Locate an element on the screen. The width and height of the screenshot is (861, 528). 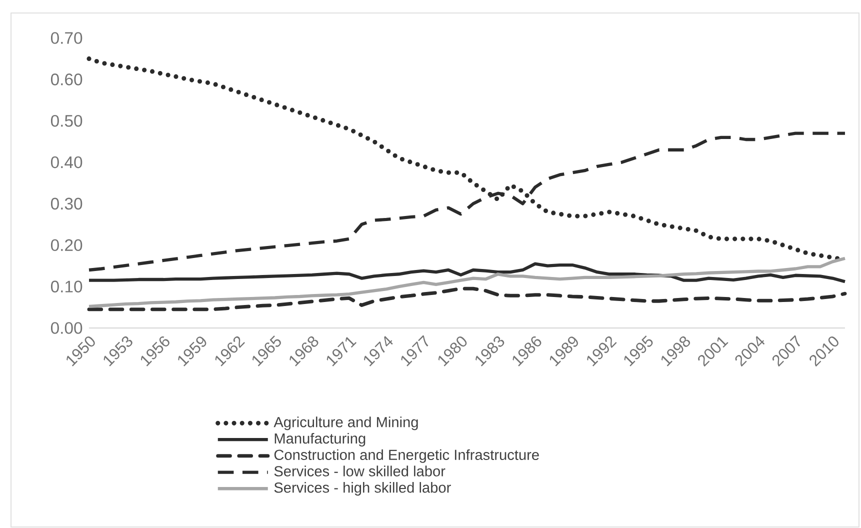
legend-label: Services - high skilled labor is located at coordinates (362, 489).